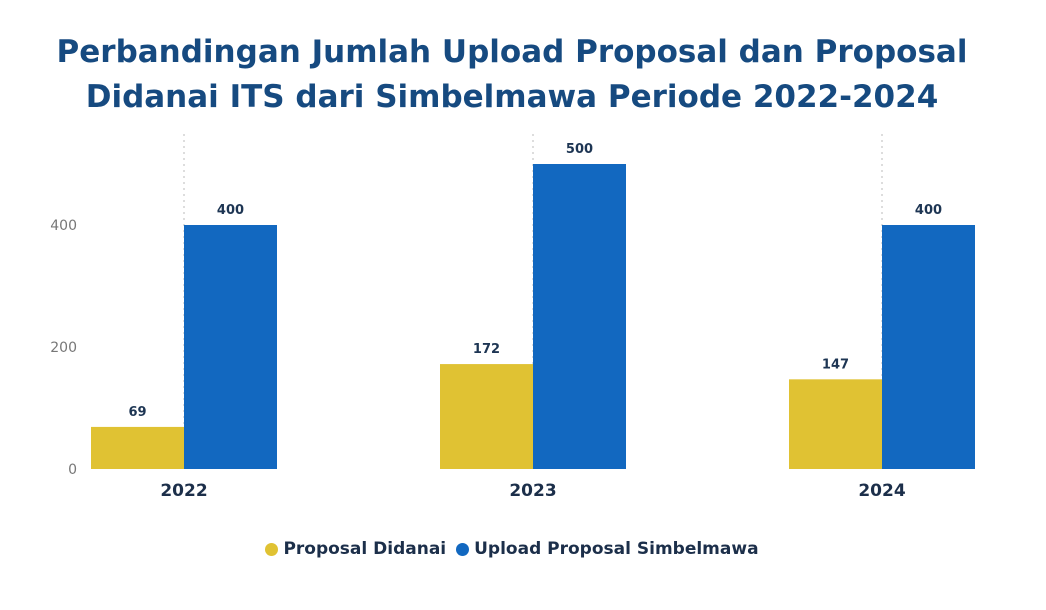 The image size is (1046, 610). What do you see at coordinates (230, 210) in the screenshot?
I see `data-label-upload-proposal-simbelmawa-2022: 400` at bounding box center [230, 210].